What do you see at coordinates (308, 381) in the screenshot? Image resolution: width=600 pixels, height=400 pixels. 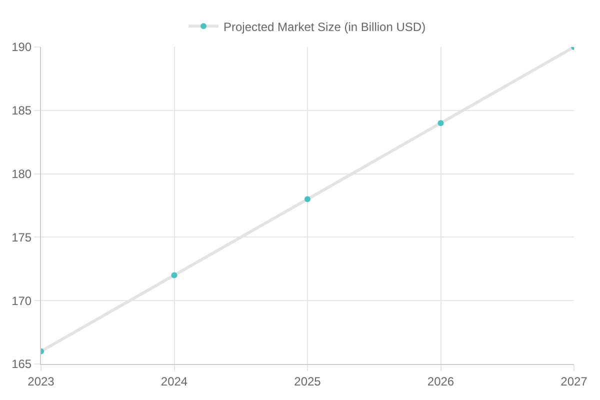 I see `x-tick-label: 2025` at bounding box center [308, 381].